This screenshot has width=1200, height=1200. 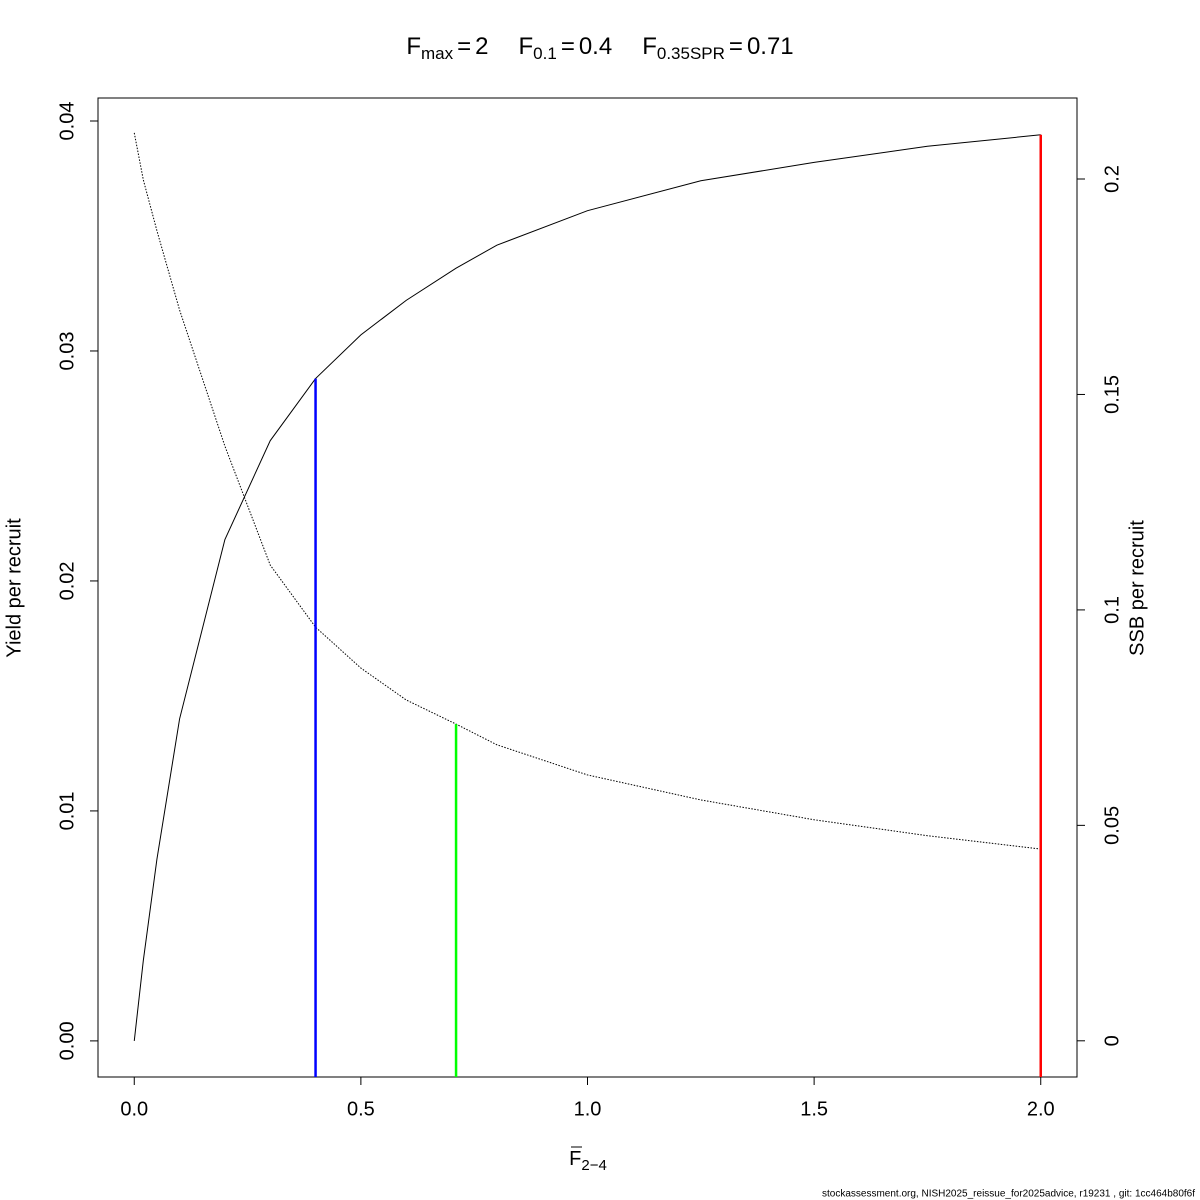 I want to click on y-tick-label: 0.04, so click(x=67, y=121).